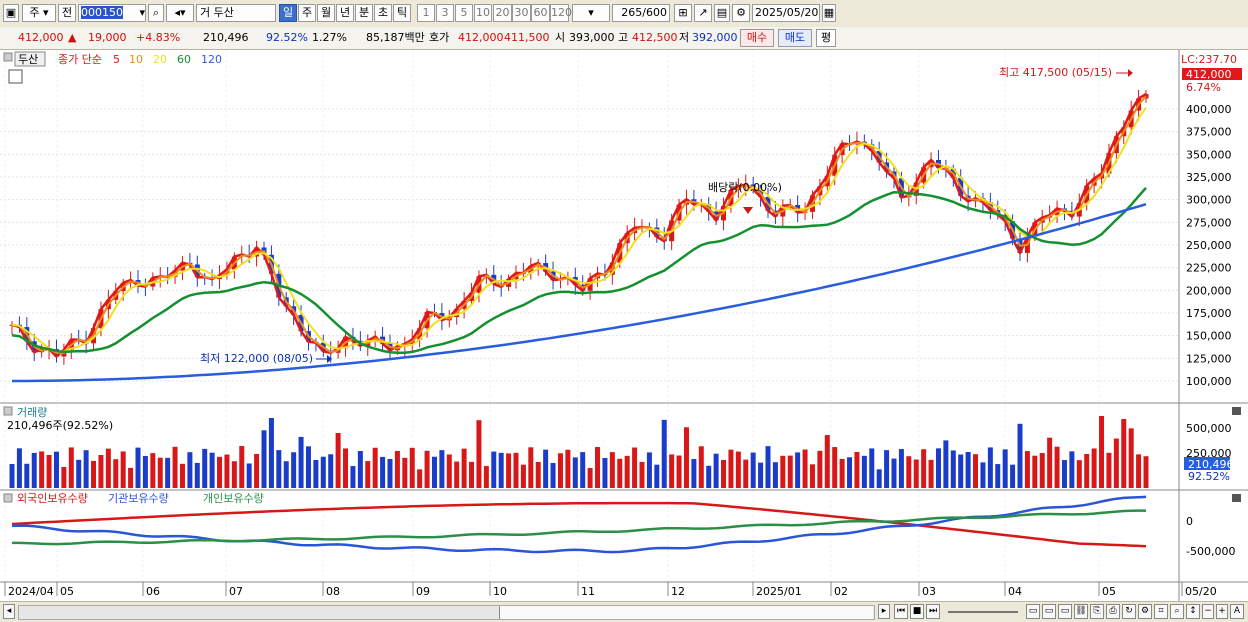 This screenshot has width=1248, height=622. What do you see at coordinates (483, 13) in the screenshot?
I see `minute-option-3: 10` at bounding box center [483, 13].